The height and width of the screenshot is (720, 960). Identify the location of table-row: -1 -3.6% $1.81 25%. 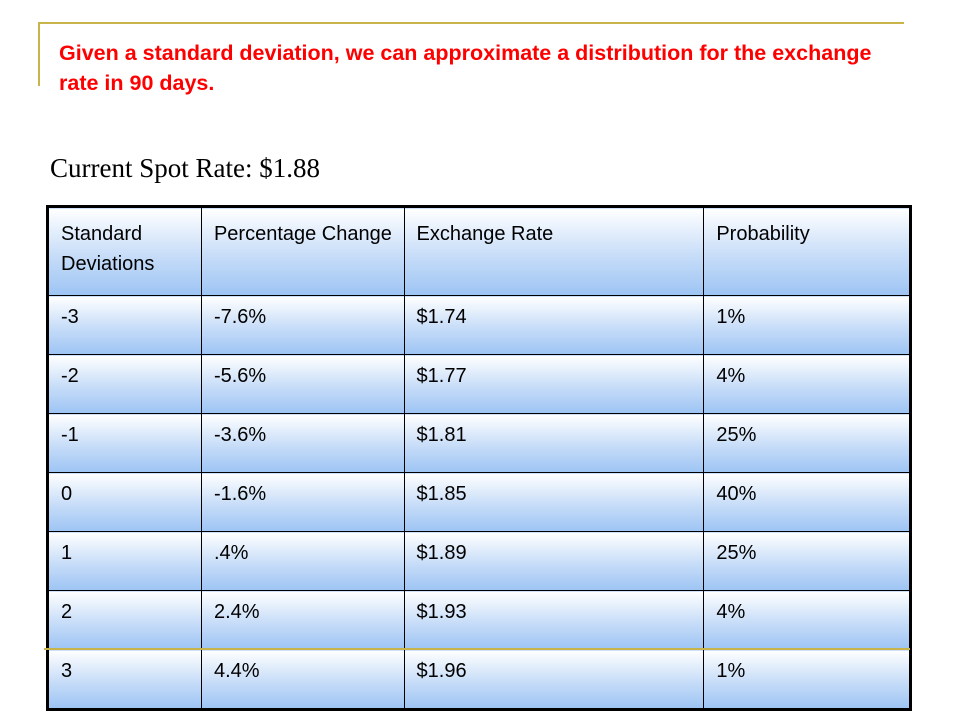
(479, 443).